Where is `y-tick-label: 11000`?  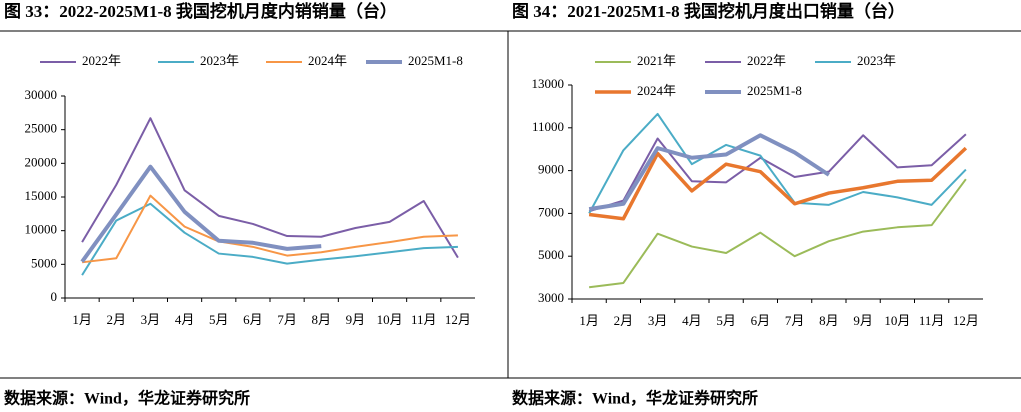
y-tick-label: 11000 is located at coordinates (548, 126).